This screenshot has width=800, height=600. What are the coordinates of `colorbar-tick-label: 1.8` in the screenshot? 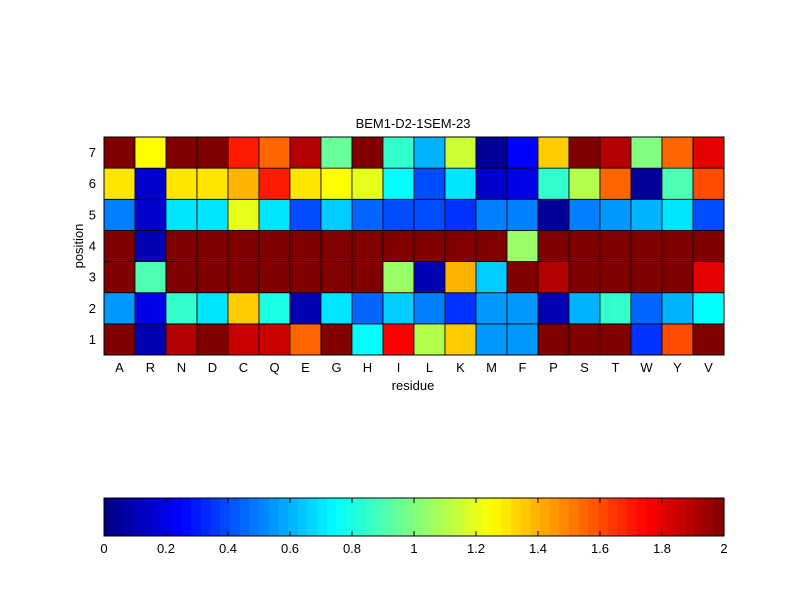 It's located at (662, 548).